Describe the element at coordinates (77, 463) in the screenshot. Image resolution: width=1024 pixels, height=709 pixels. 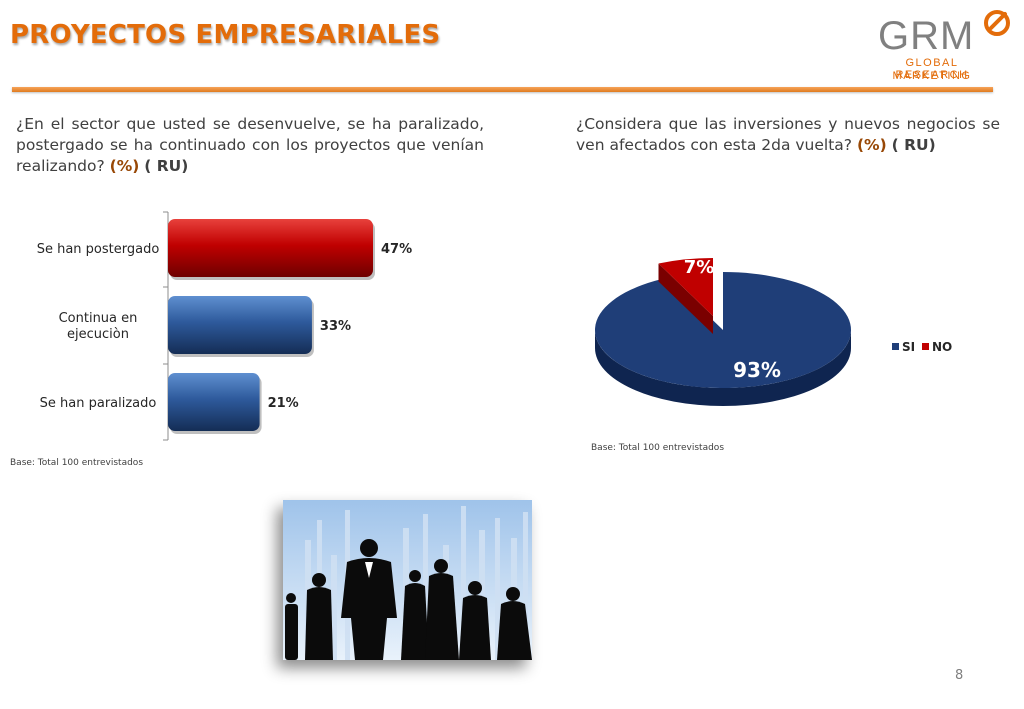
I see `base-note-left: Base: Total 100 entrevistados` at that location.